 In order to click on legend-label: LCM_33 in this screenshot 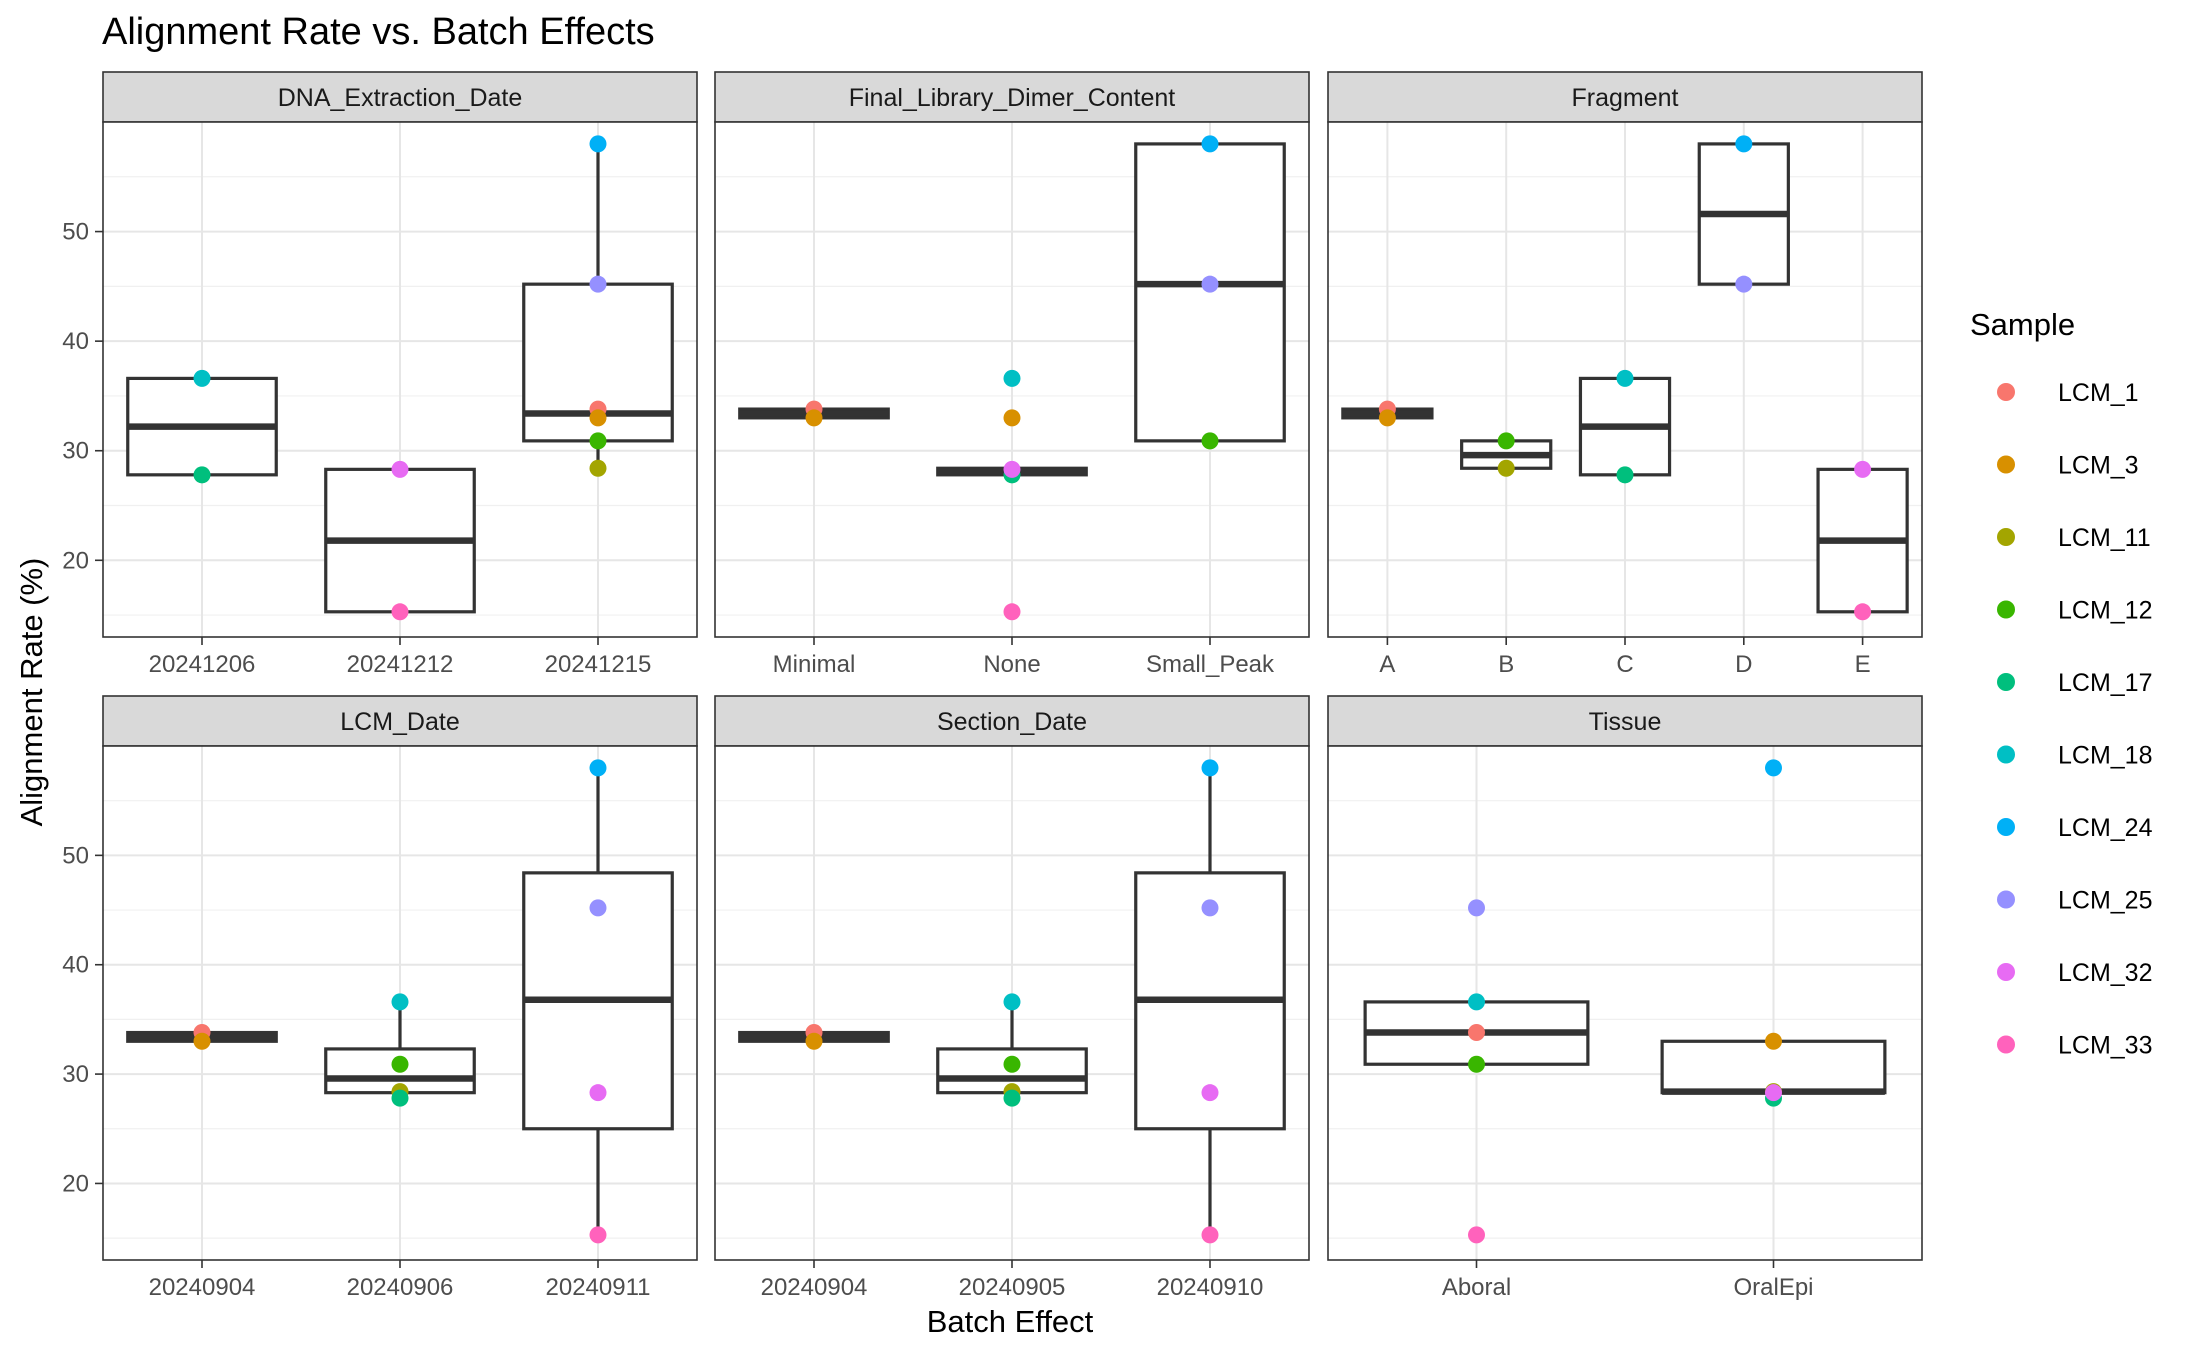, I will do `click(2105, 1046)`.